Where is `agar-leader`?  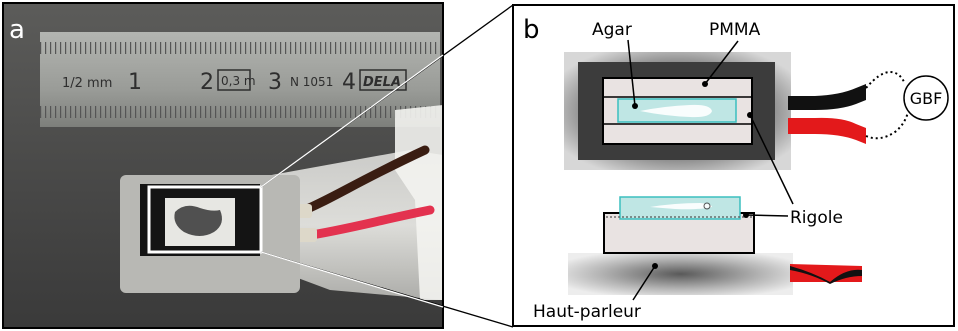 agar-leader is located at coordinates (631, 73).